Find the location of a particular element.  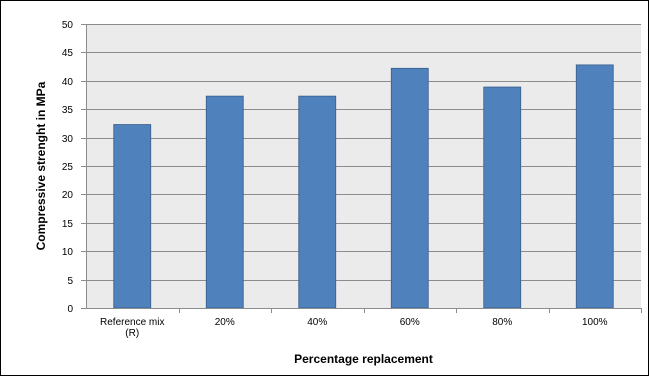

x-tick-label: Reference mix (R) is located at coordinates (132, 328).